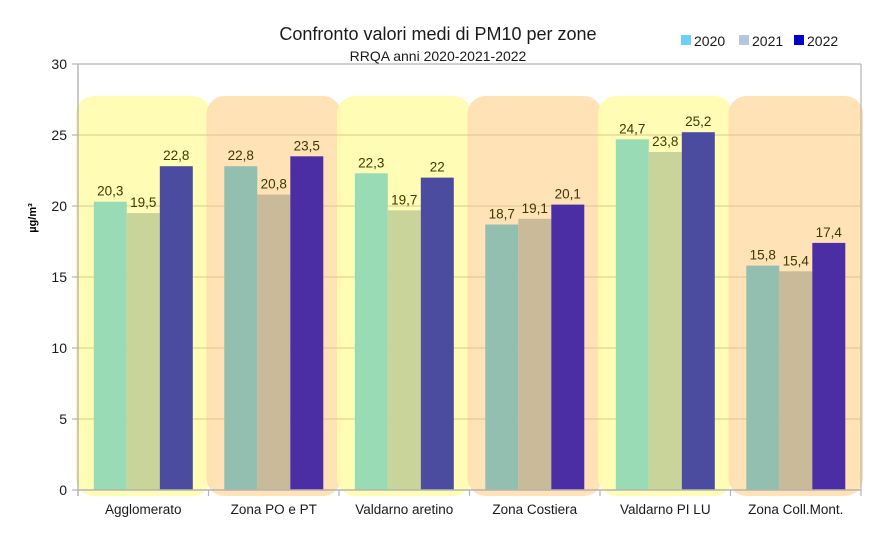  What do you see at coordinates (274, 184) in the screenshot?
I see `data-label-2021-1: 20,8` at bounding box center [274, 184].